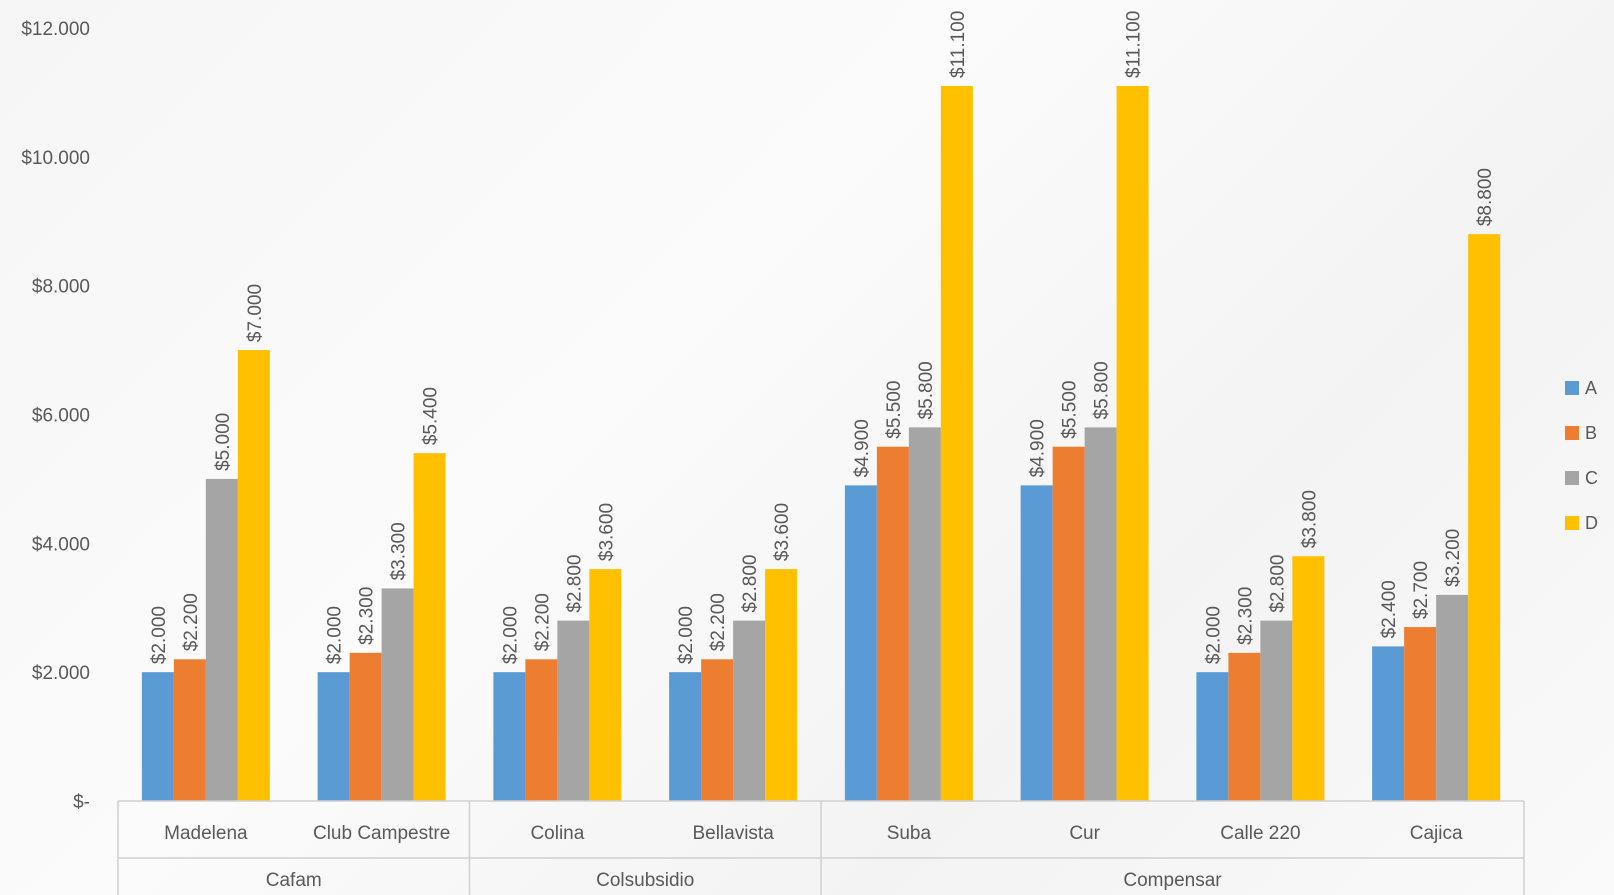 Image resolution: width=1614 pixels, height=895 pixels. I want to click on y-tick-label: $8.000, so click(61, 287).